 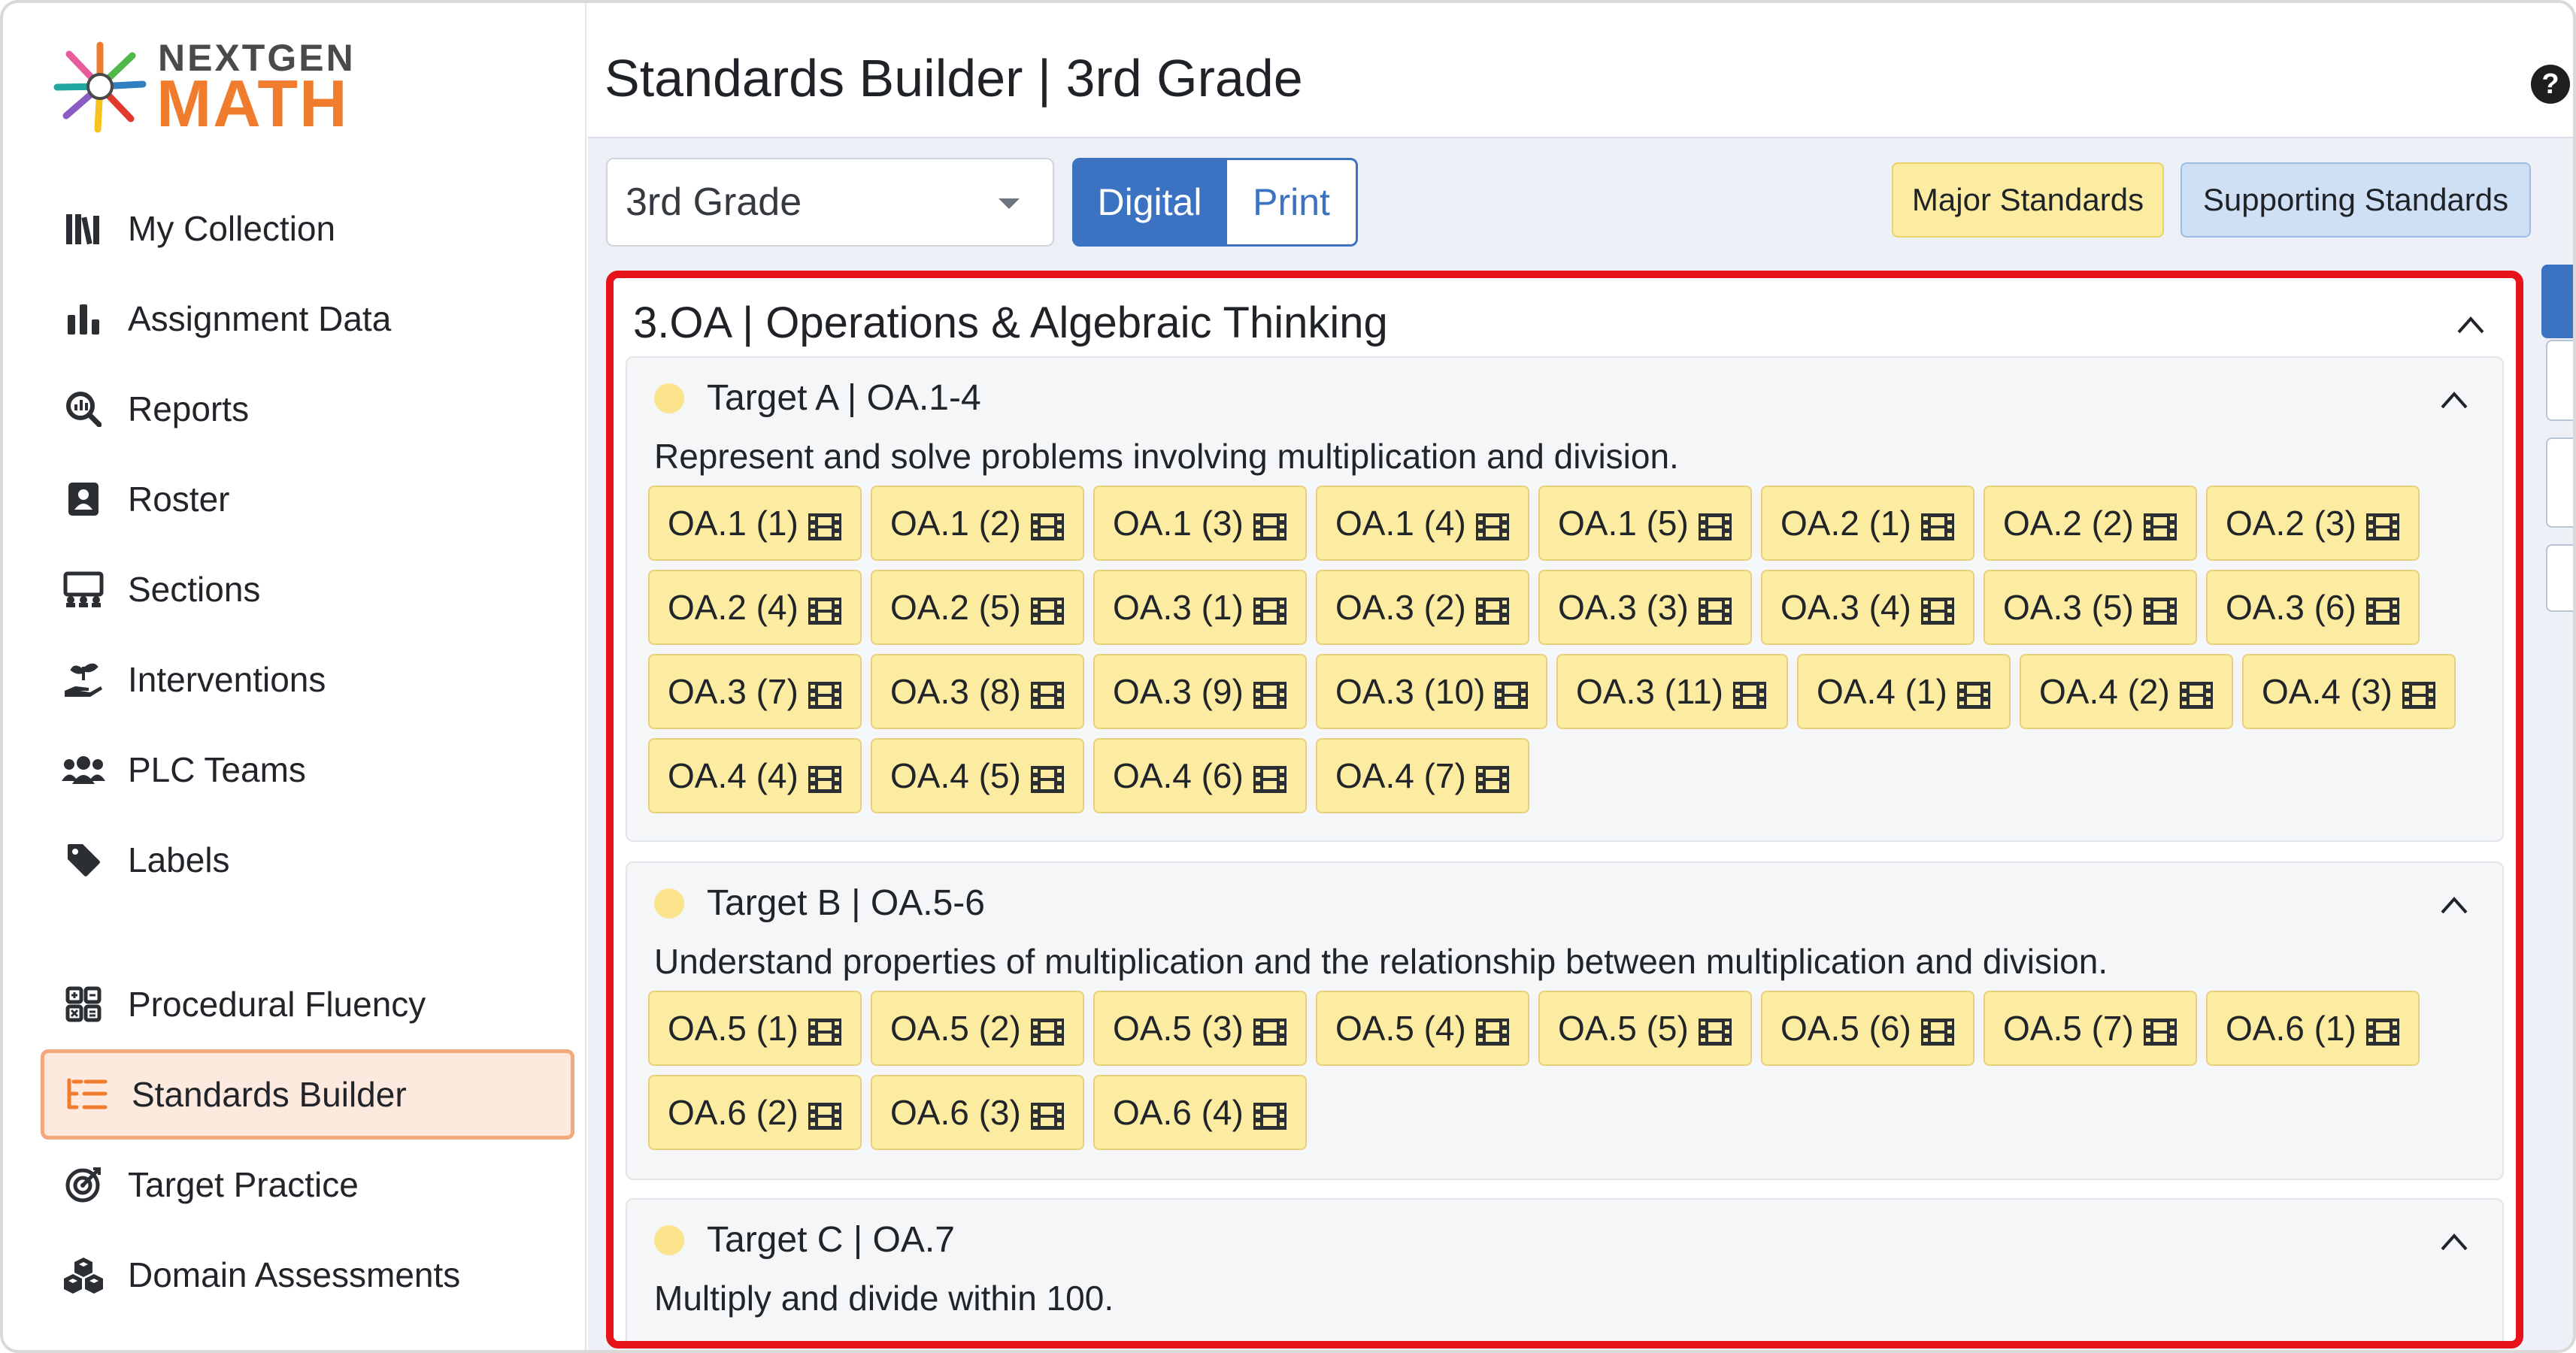 I want to click on standard-chip: OA.2 (3), so click(x=2313, y=523).